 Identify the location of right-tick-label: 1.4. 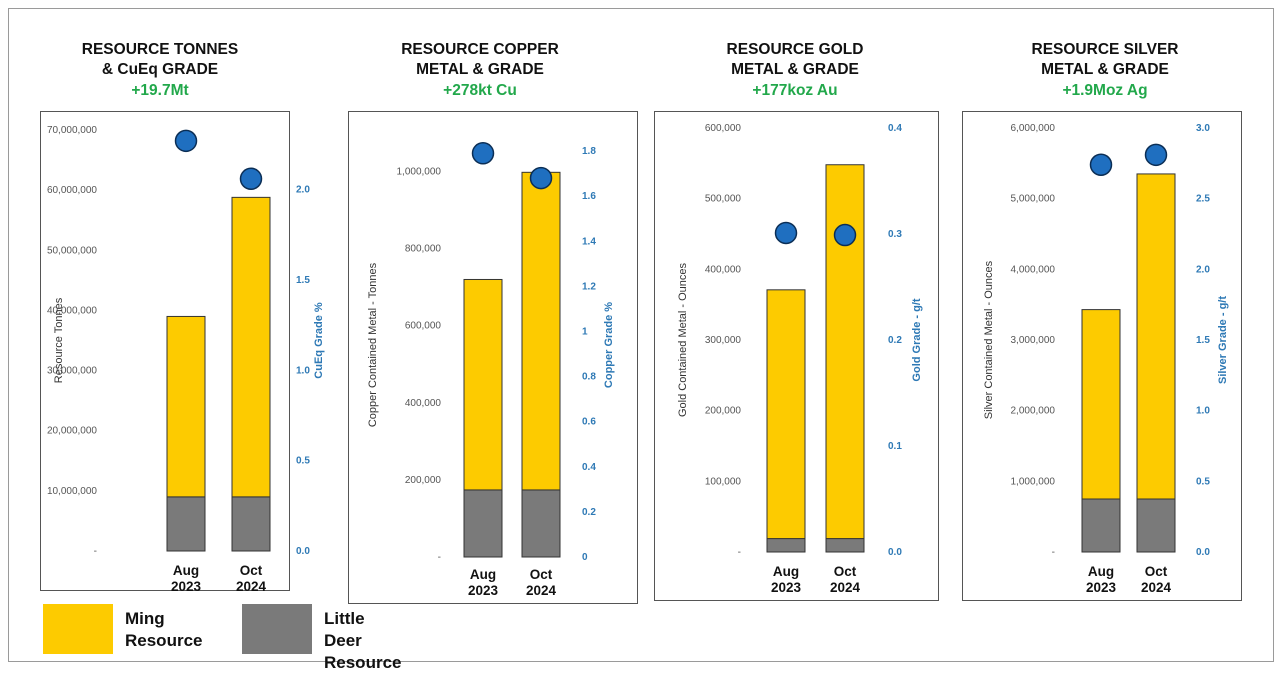
(589, 241).